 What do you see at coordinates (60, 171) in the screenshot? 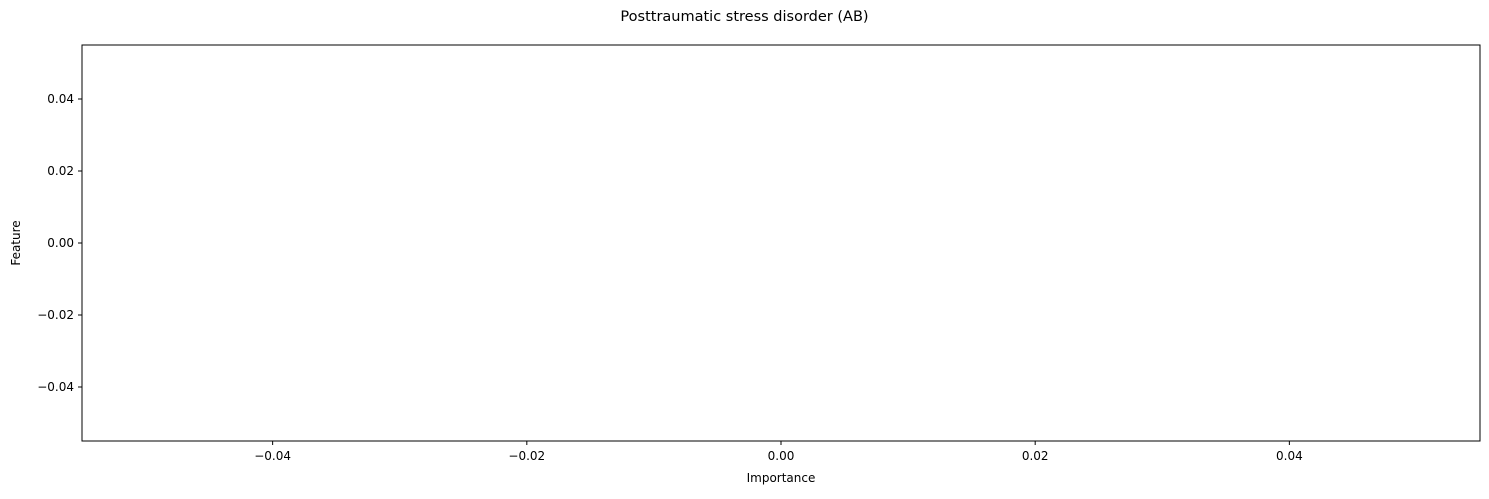
I see `y-tick-label: 0.02` at bounding box center [60, 171].